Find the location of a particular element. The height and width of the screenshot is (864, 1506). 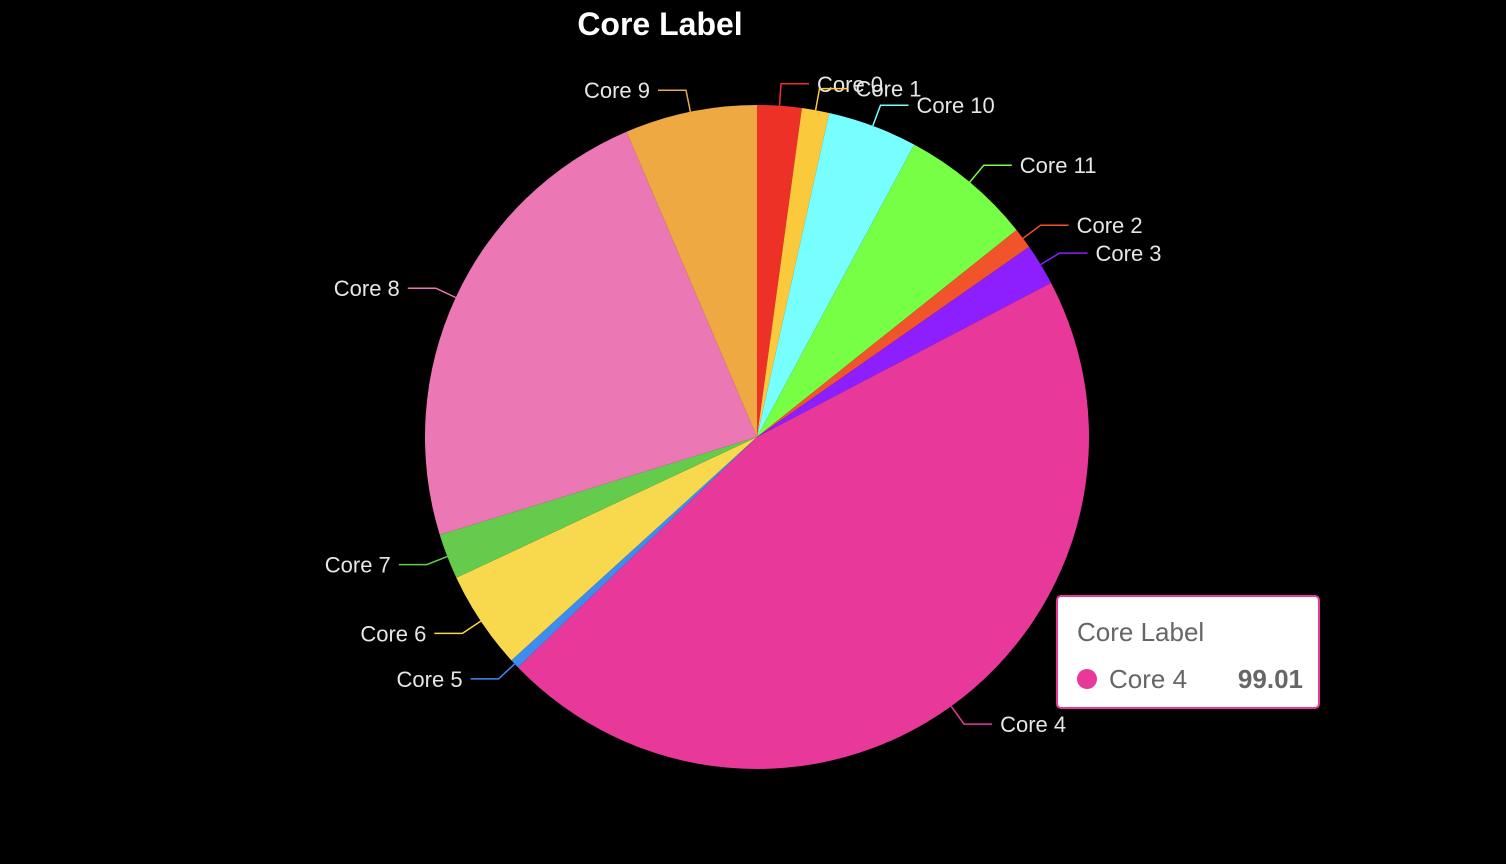

tooltip-color-dot is located at coordinates (1087, 679).